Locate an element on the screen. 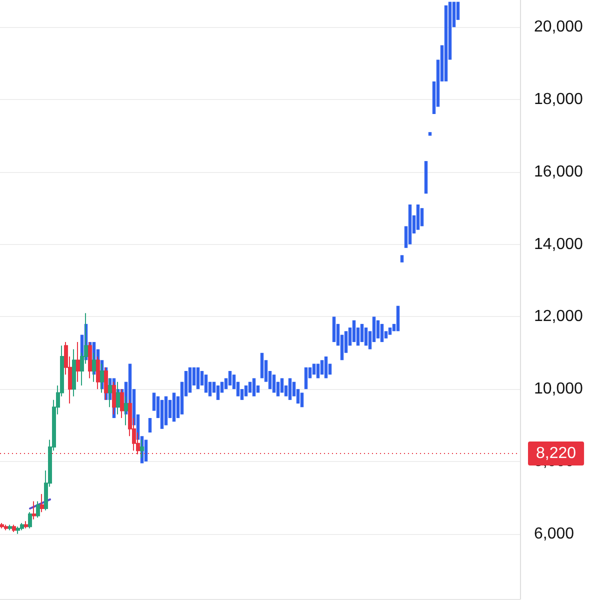 This screenshot has height=600, width=600. y-tick-label: 16,000 is located at coordinates (559, 171).